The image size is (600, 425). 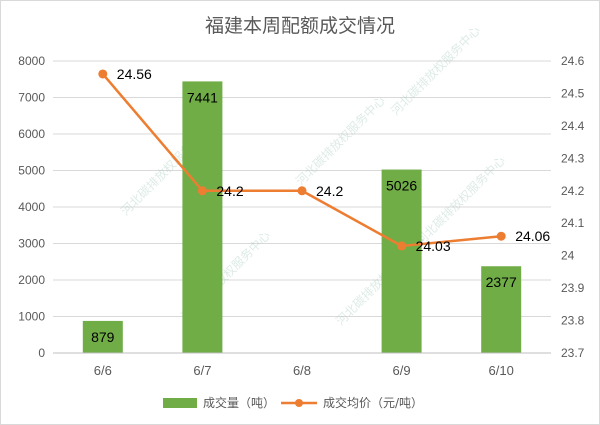 What do you see at coordinates (31, 171) in the screenshot?
I see `y-left-tick-label: 5000` at bounding box center [31, 171].